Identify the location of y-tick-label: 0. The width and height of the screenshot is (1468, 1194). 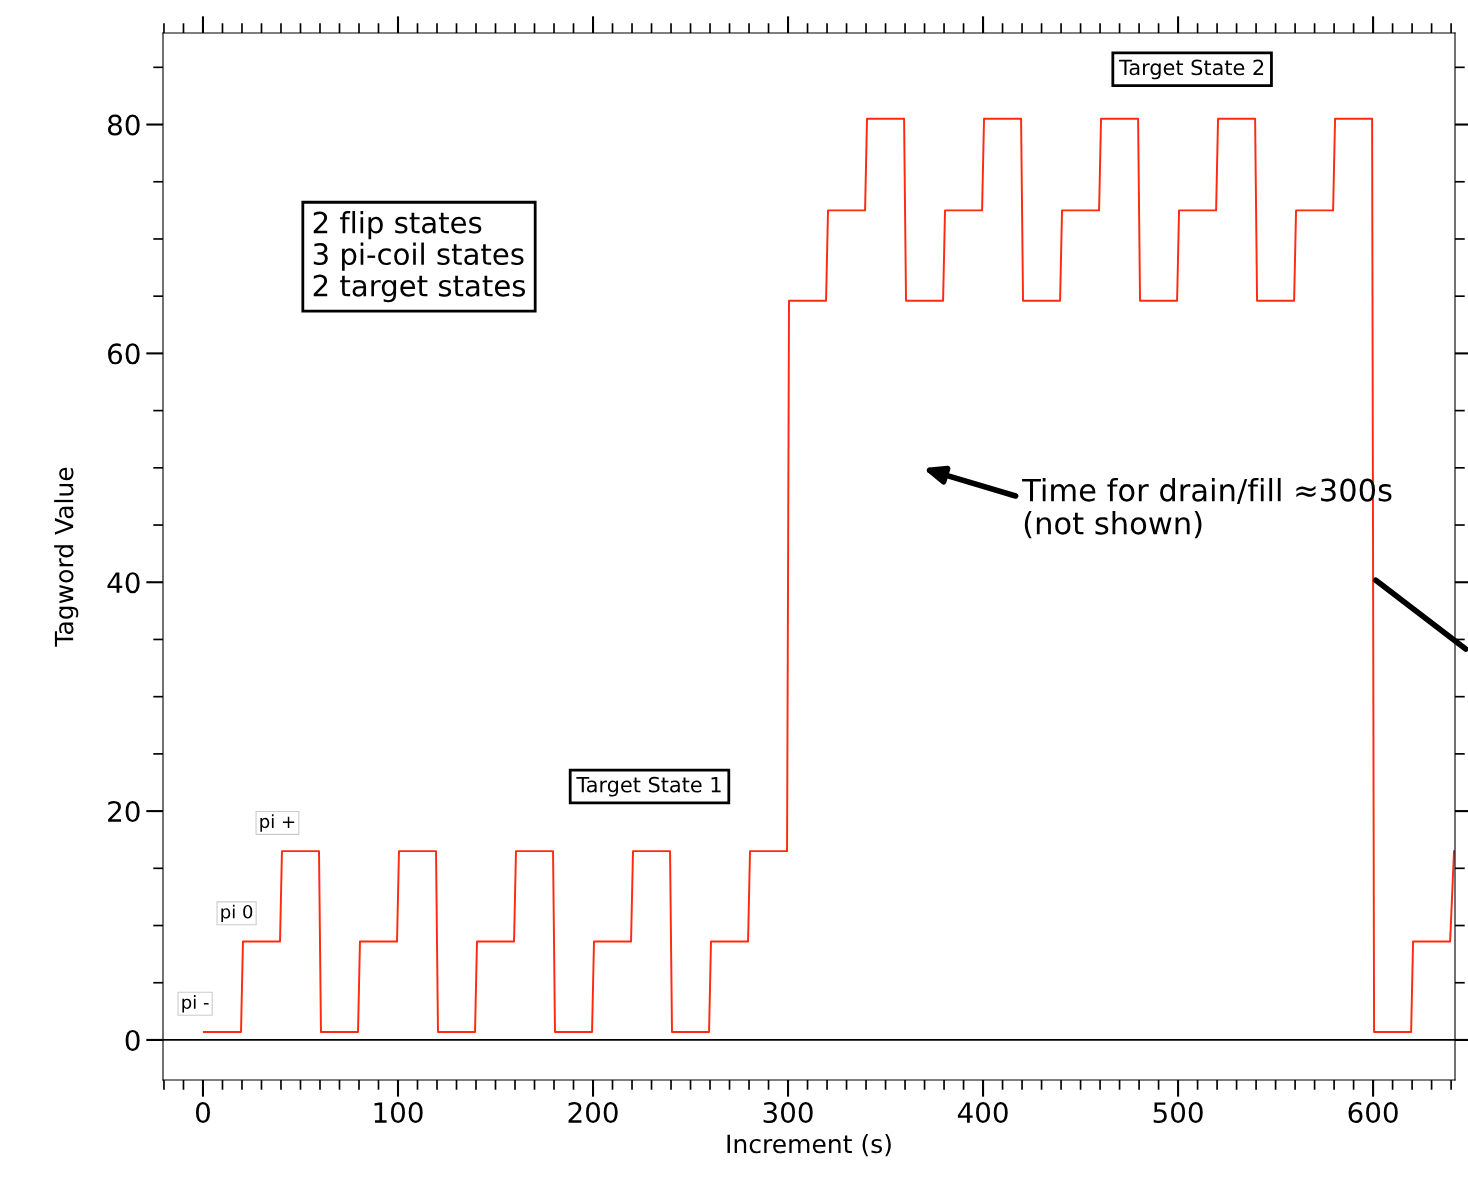
(132, 1040).